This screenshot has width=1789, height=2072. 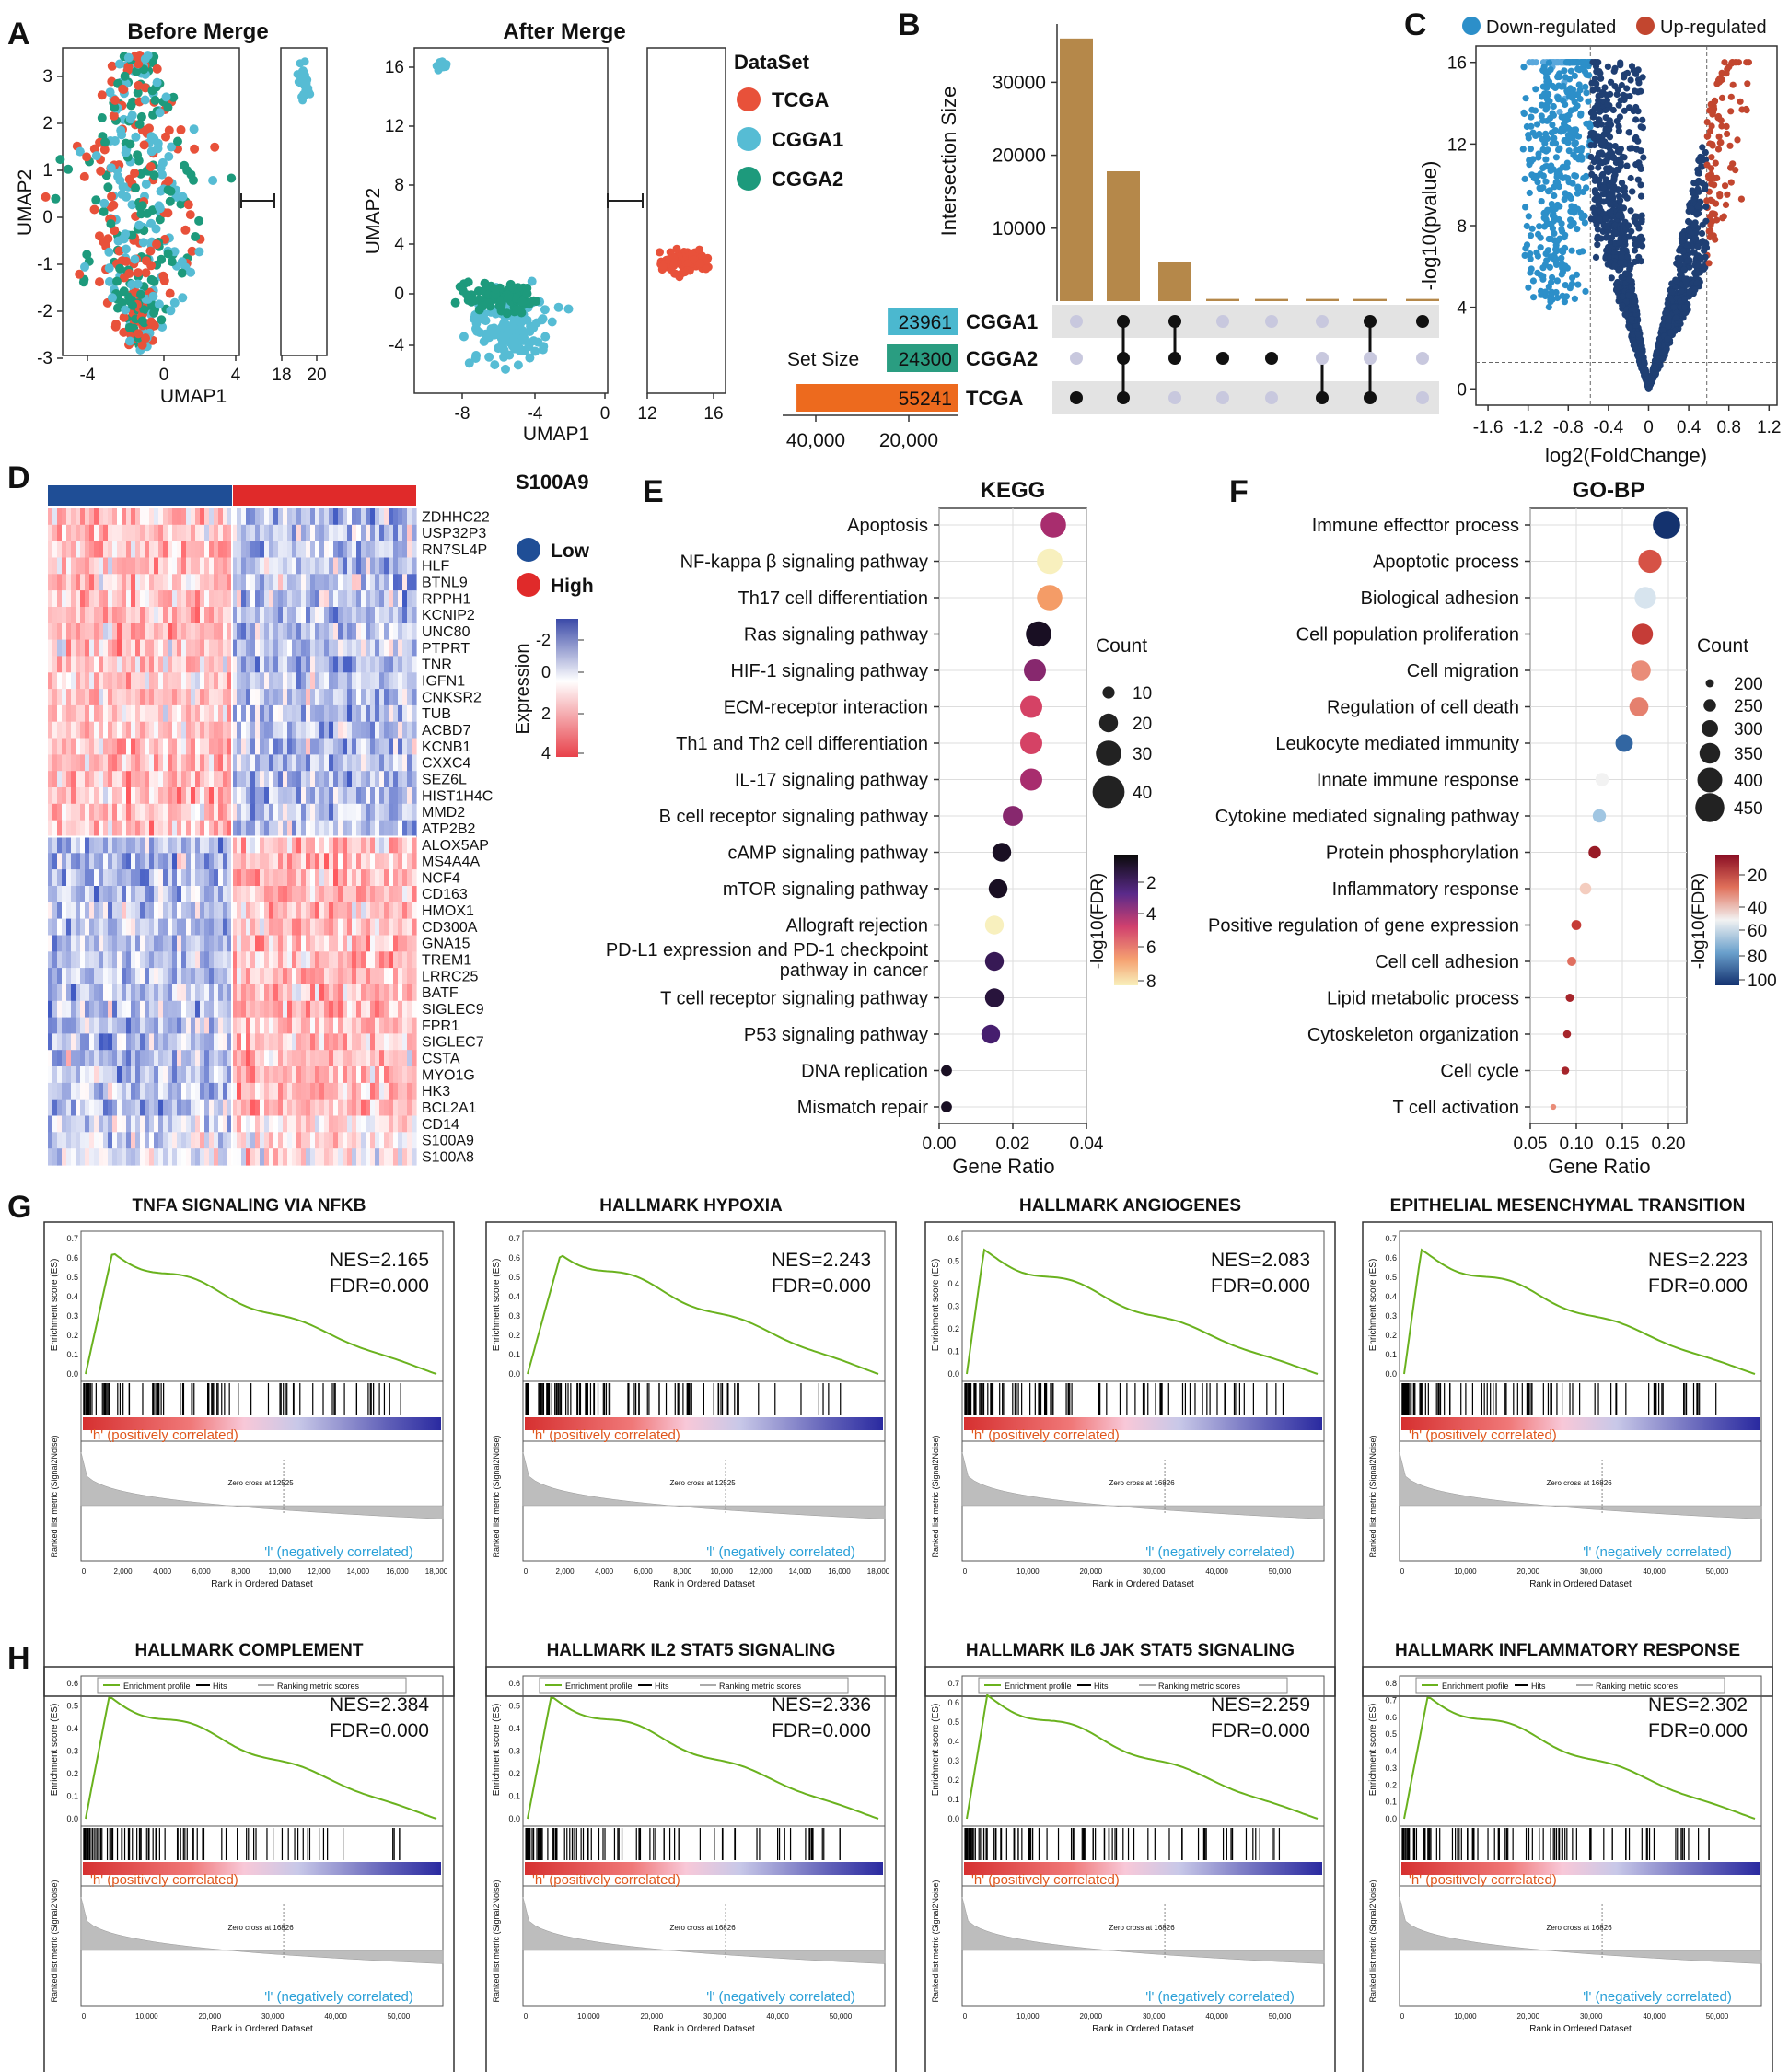 I want to click on legend-label: Up-regulated, so click(x=1713, y=27).